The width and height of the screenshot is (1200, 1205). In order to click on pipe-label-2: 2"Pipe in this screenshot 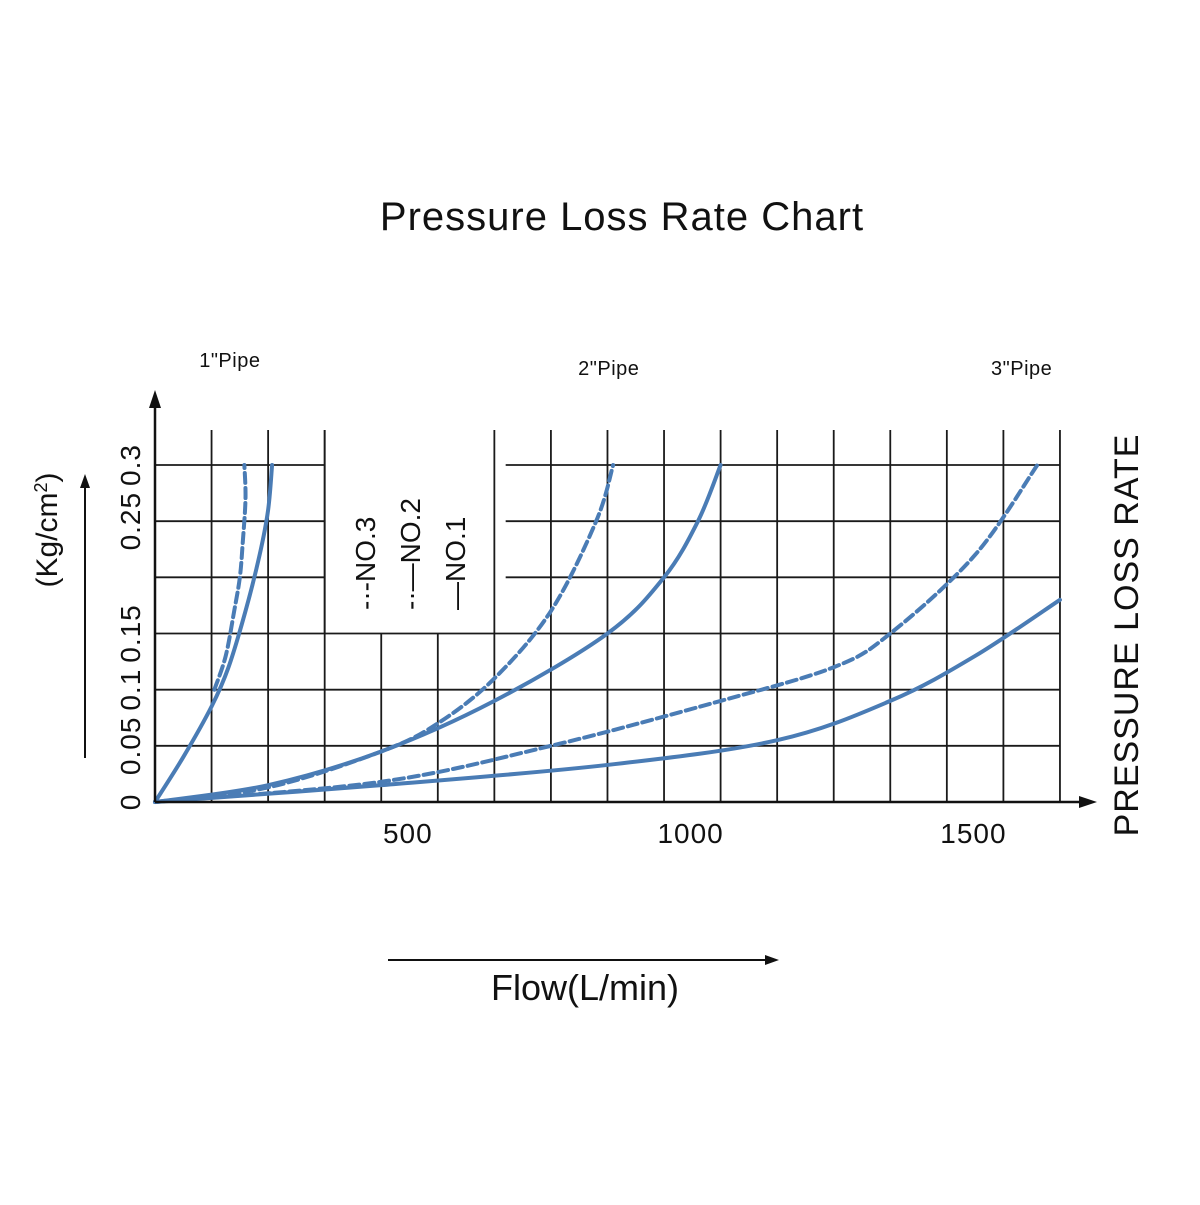, I will do `click(608, 369)`.